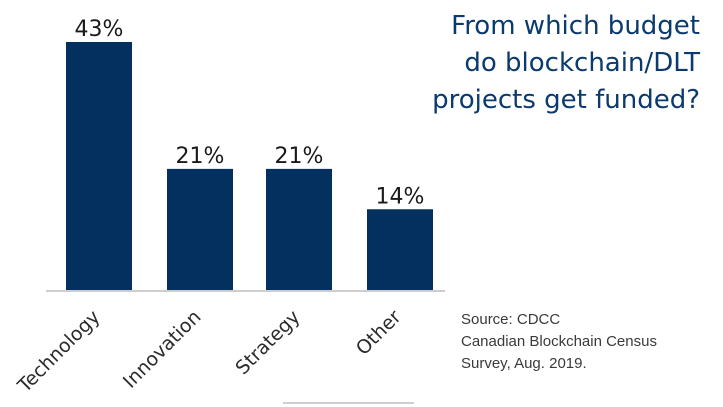 The image size is (723, 407). I want to click on source-line-2: Canadian Blockchain Census, so click(559, 341).